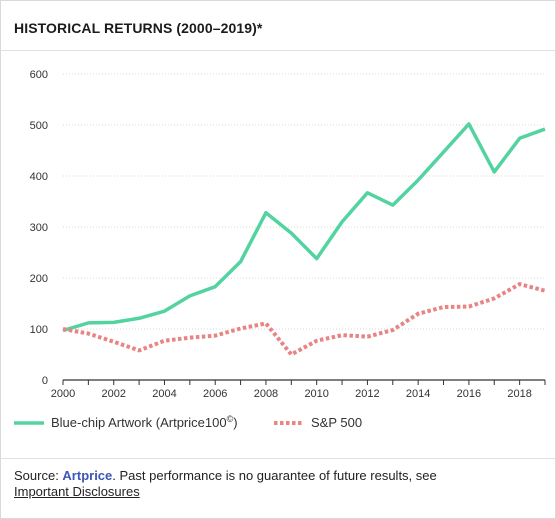  I want to click on x-tick-label: 2008, so click(266, 394).